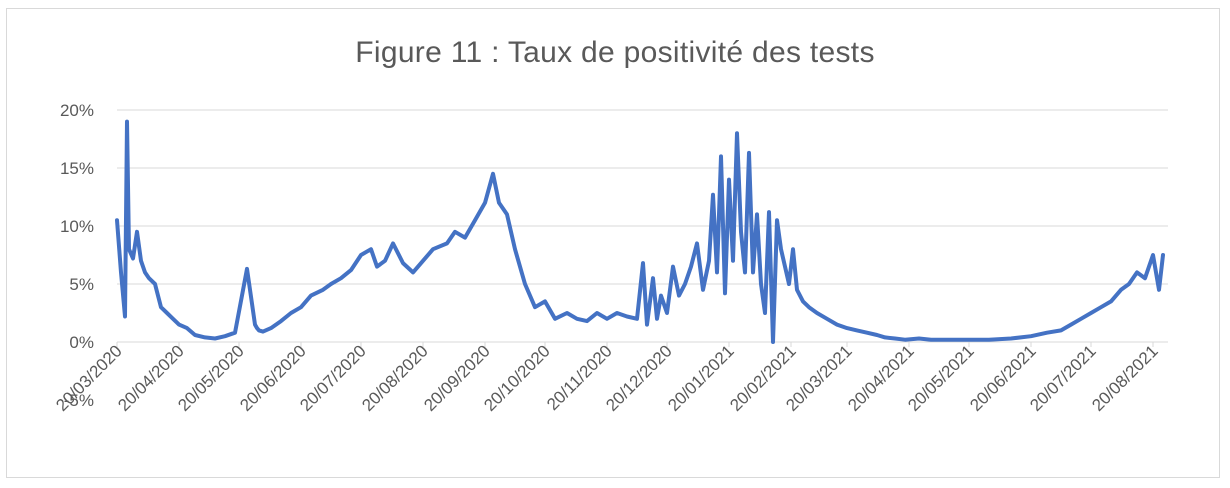 Image resolution: width=1230 pixels, height=488 pixels. What do you see at coordinates (79, 400) in the screenshot?
I see `y-tick-label: -5%` at bounding box center [79, 400].